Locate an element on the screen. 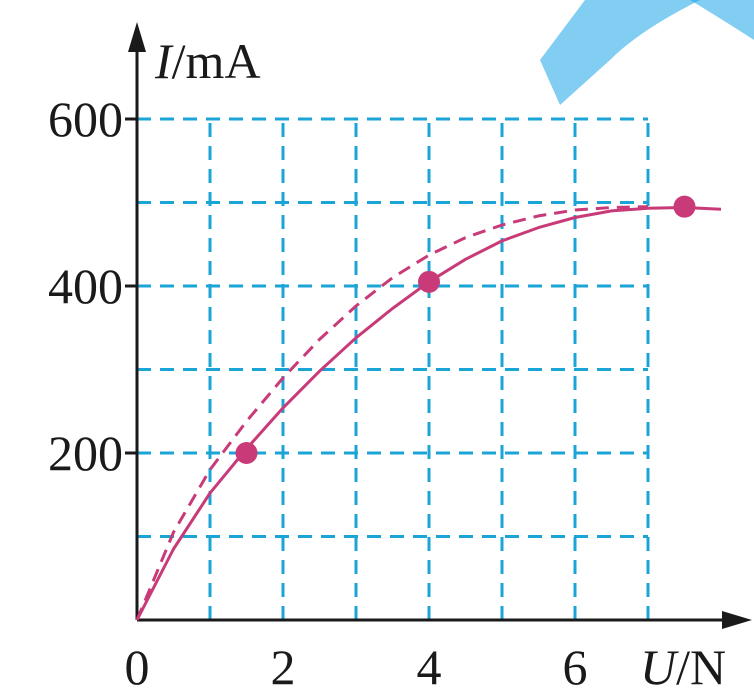 This screenshot has width=754, height=693. x-tick-label: 0 is located at coordinates (137, 666).